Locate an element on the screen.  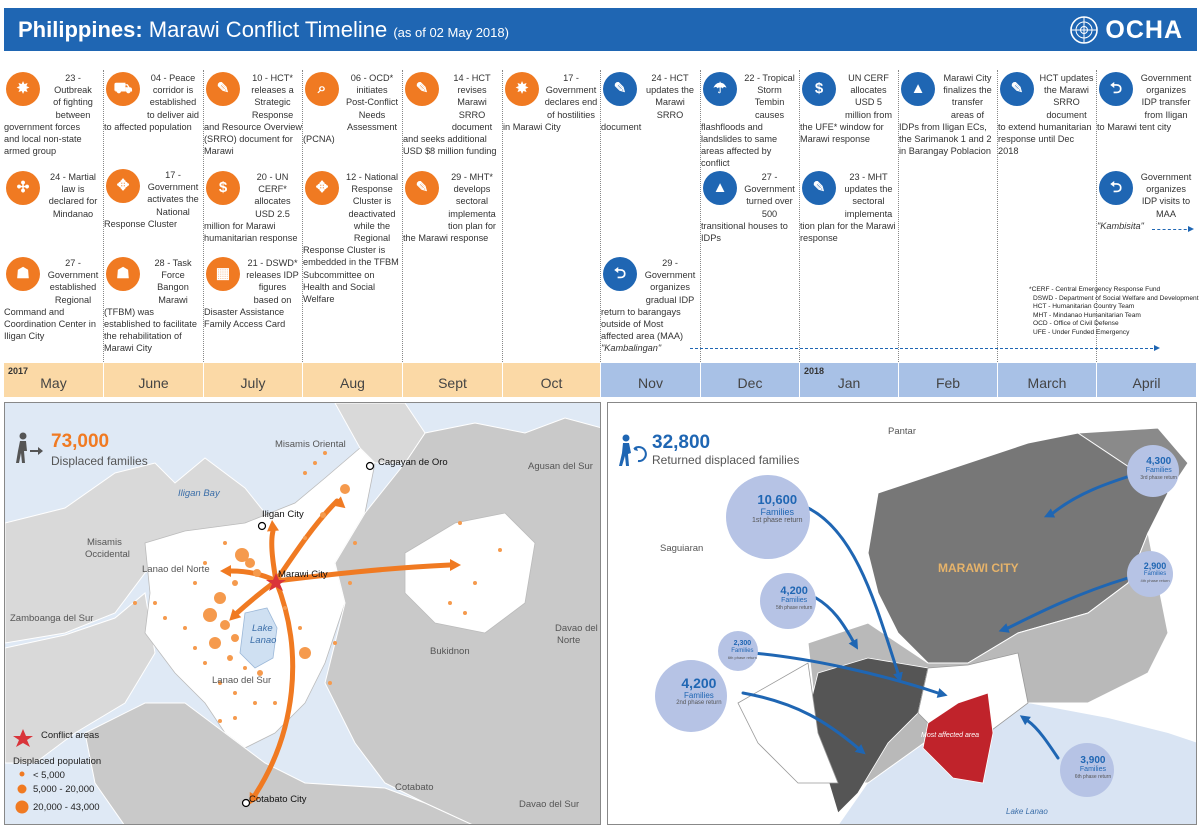
label-lake-lanao: Lake Lanao is located at coordinates (1027, 811).